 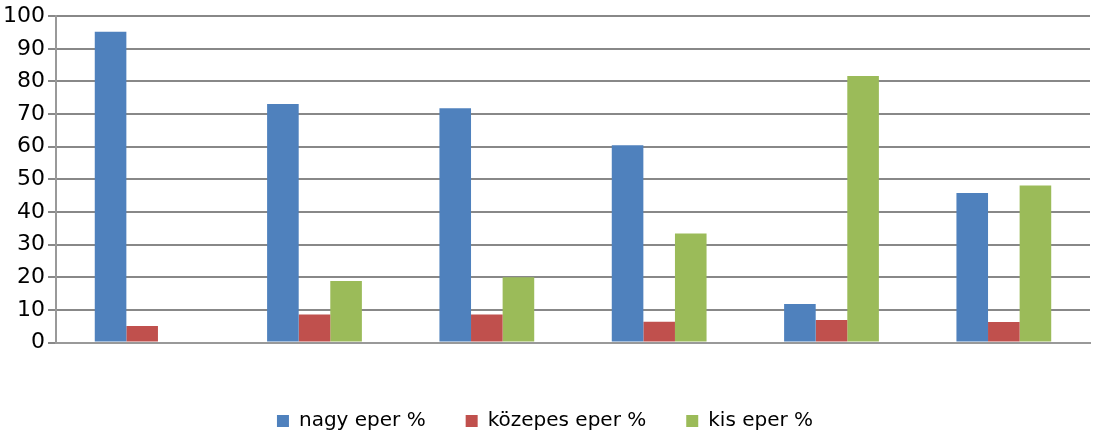 I want to click on y-tick-label: 80, so click(x=30, y=80).